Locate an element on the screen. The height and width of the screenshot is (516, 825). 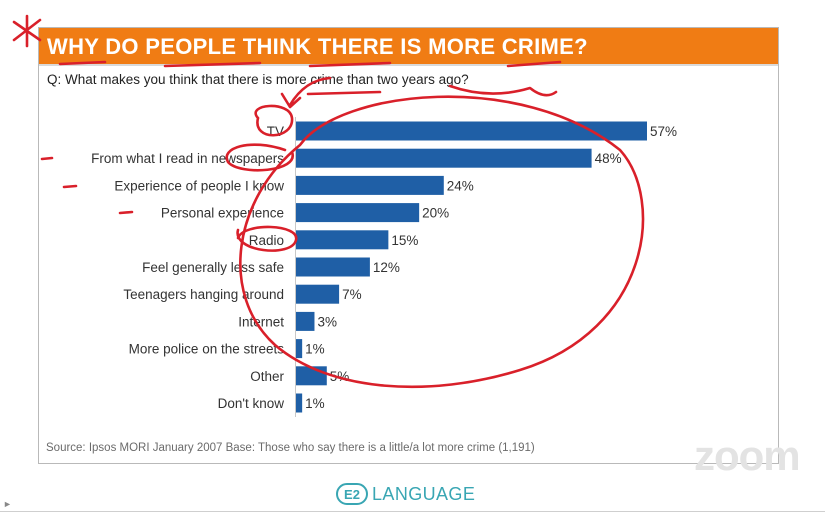
data-label: 20% is located at coordinates (435, 213).